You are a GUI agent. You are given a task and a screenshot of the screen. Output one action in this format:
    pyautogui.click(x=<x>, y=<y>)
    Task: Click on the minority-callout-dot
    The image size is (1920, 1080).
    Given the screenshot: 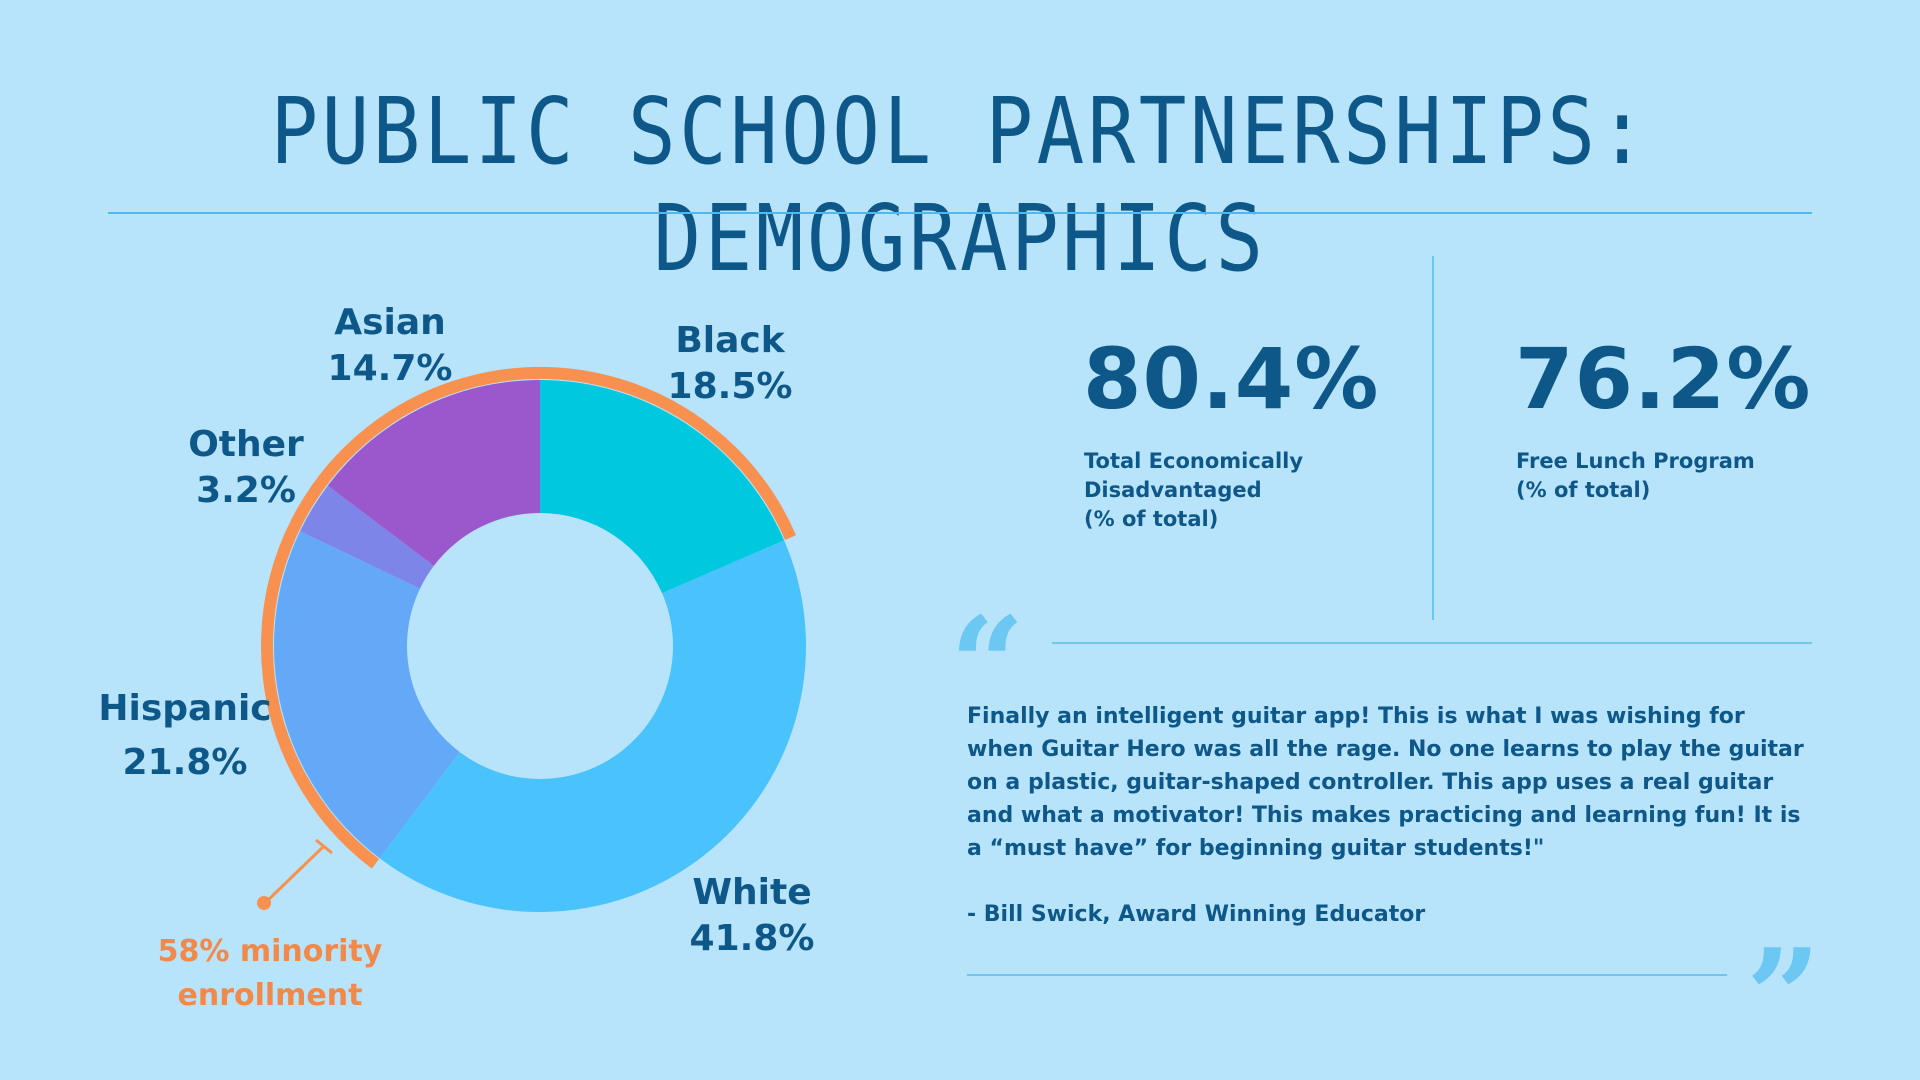 What is the action you would take?
    pyautogui.click(x=264, y=903)
    